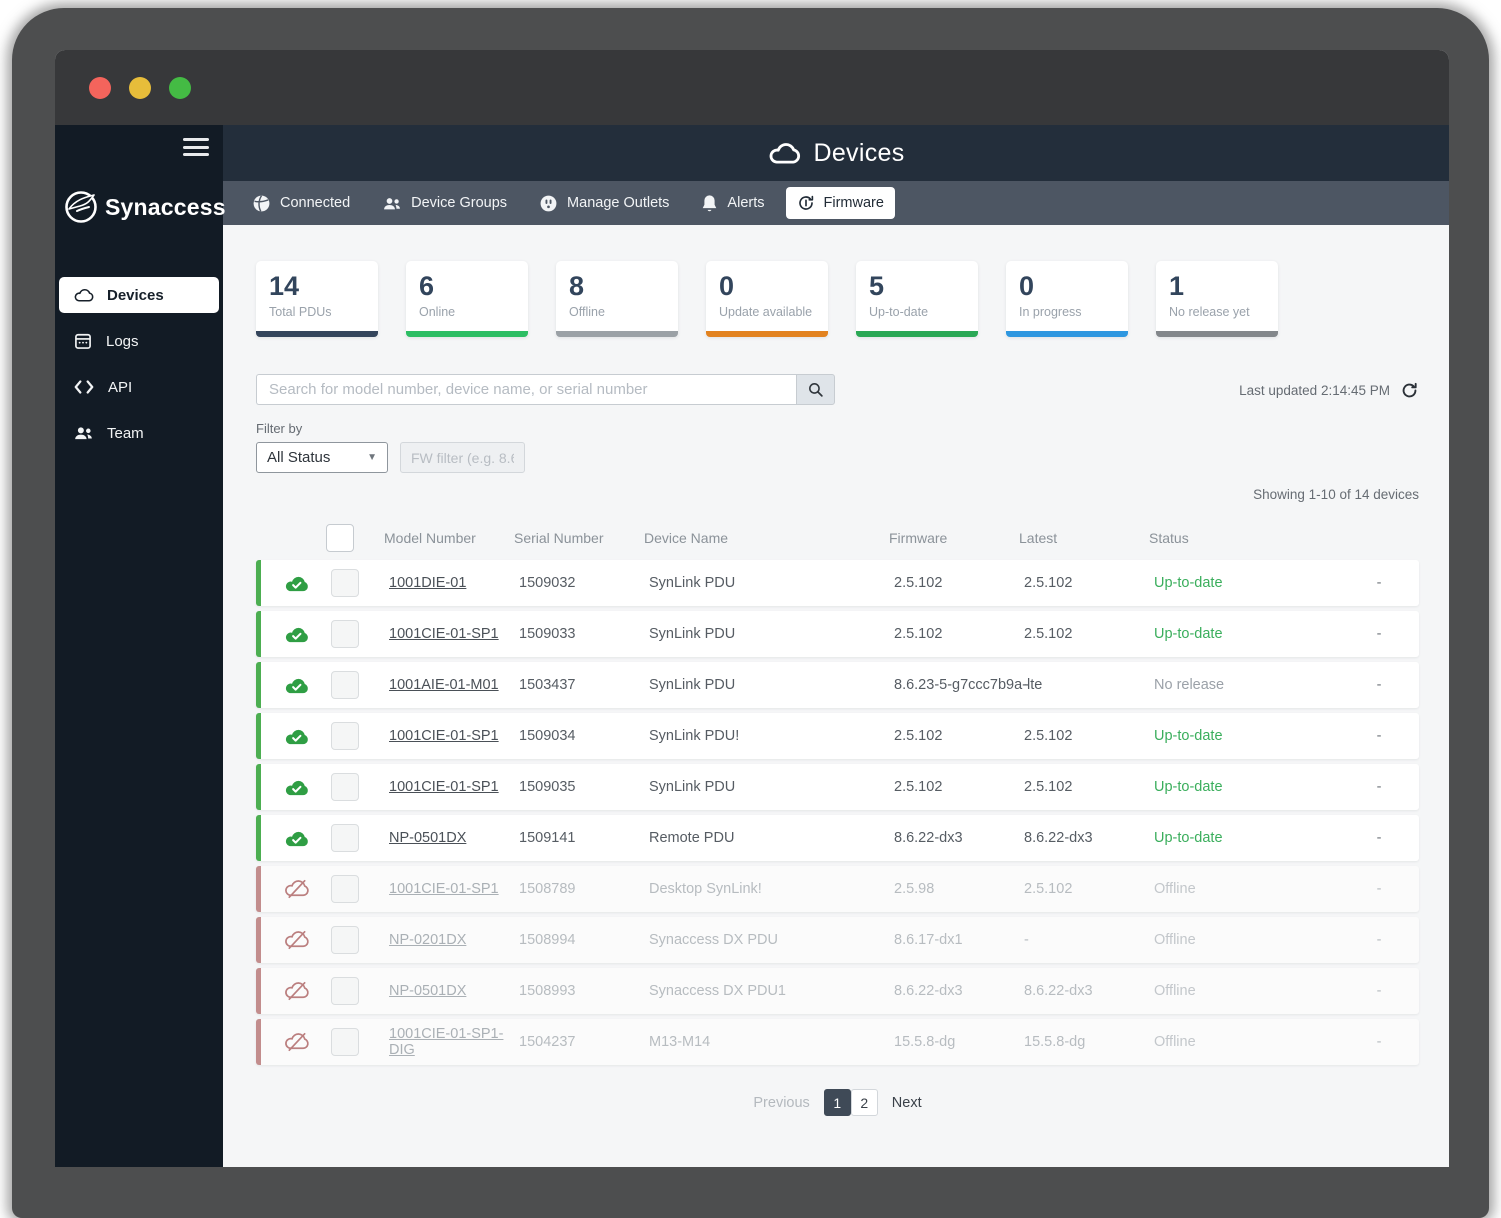 This screenshot has width=1501, height=1218. I want to click on stat-label: Offline, so click(587, 311).